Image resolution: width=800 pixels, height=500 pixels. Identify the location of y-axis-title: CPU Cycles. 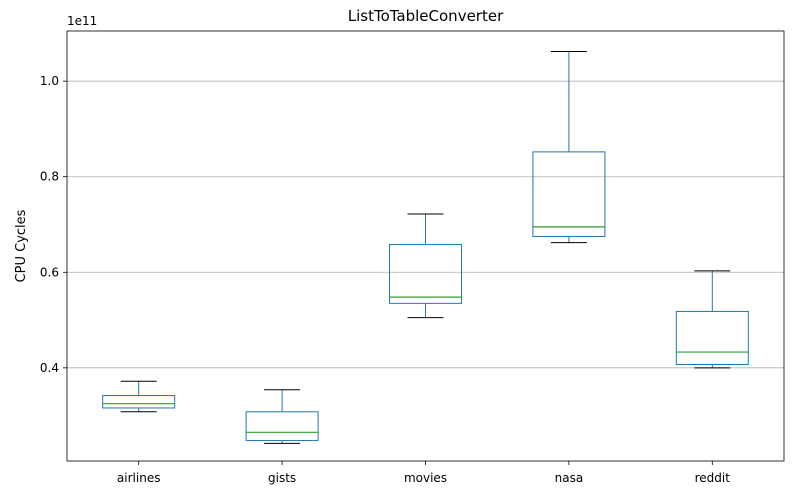
(21, 245).